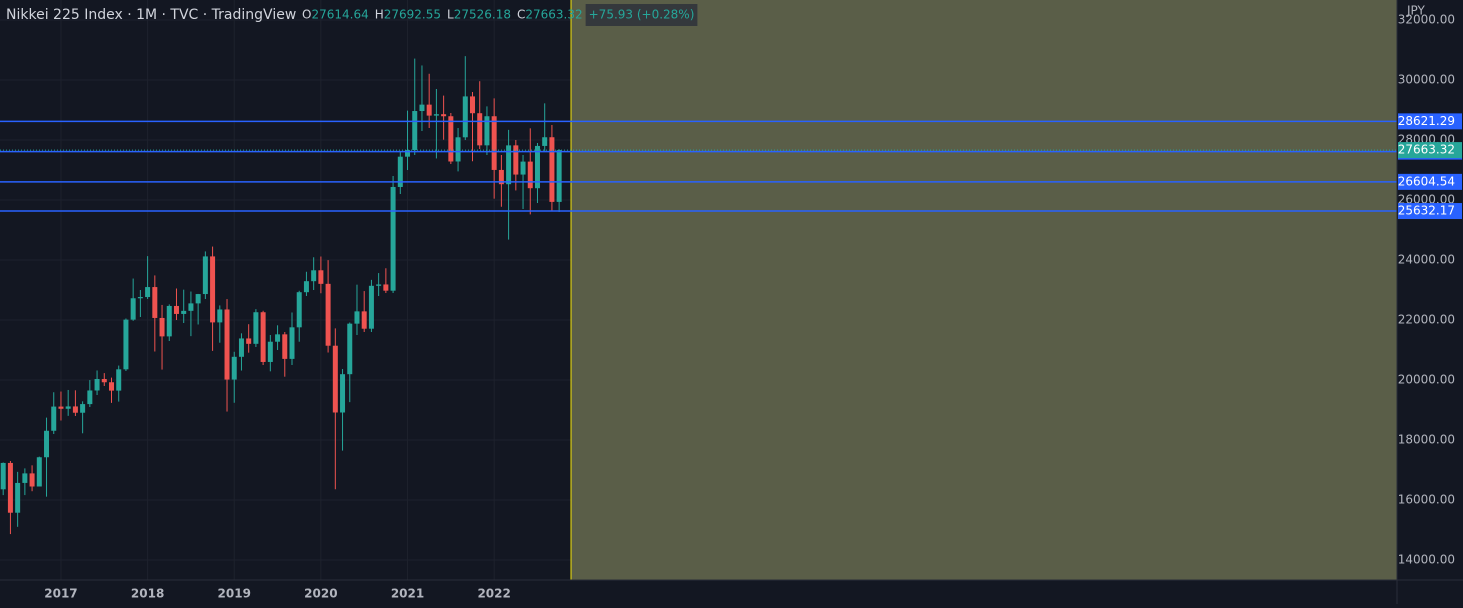 The height and width of the screenshot is (608, 1463). Describe the element at coordinates (1426, 150) in the screenshot. I see `last-price-label: 27663.32` at that location.